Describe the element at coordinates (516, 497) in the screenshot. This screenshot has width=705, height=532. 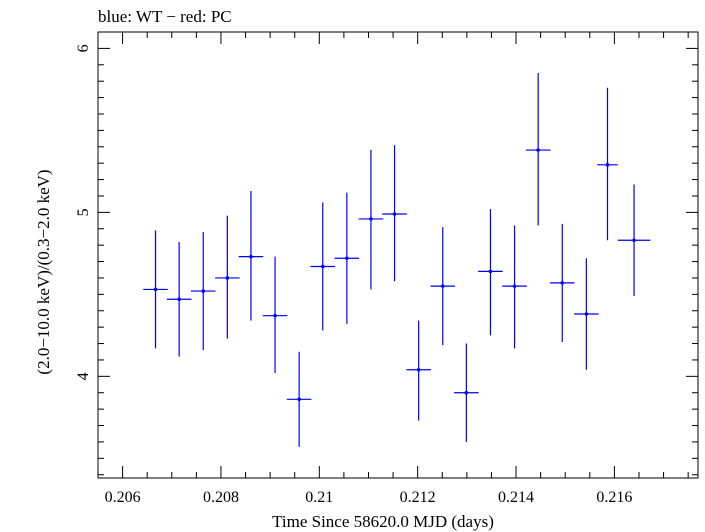
I see `x-tick-label: 0.214` at that location.